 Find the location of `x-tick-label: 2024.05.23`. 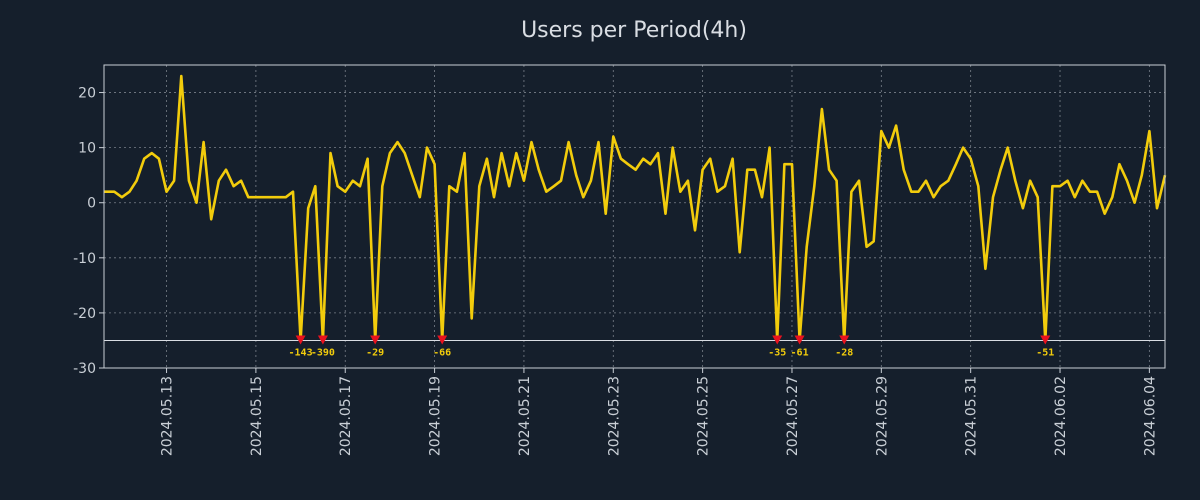

x-tick-label: 2024.05.23 is located at coordinates (614, 416).